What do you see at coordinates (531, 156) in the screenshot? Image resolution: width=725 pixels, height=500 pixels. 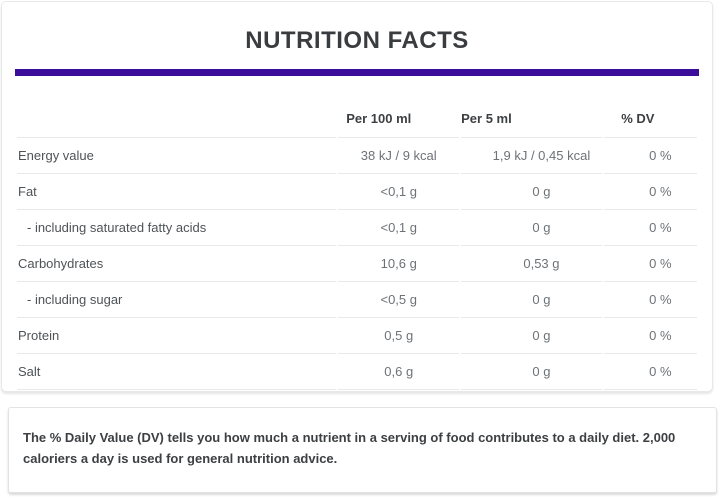 I see `per-5ml-value: 1,9 kJ / 0,45 kcal` at bounding box center [531, 156].